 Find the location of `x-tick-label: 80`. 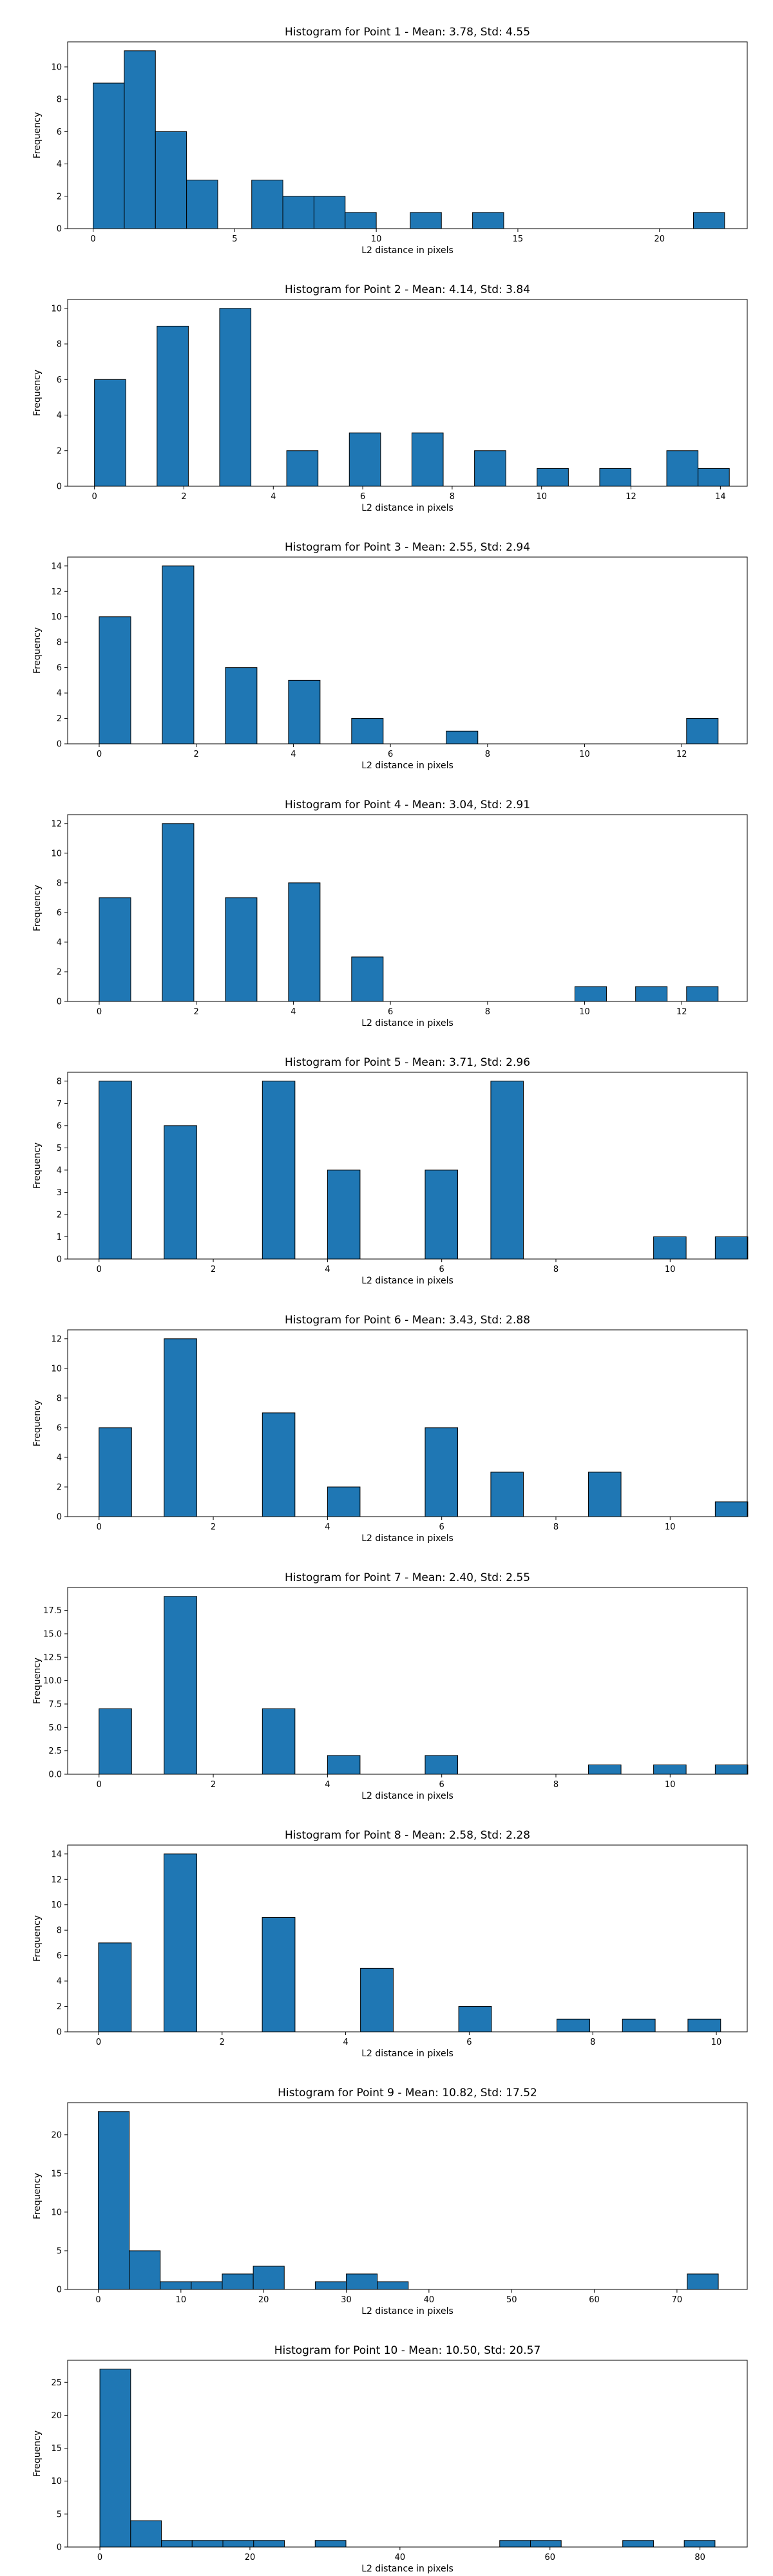

x-tick-label: 80 is located at coordinates (699, 2557).